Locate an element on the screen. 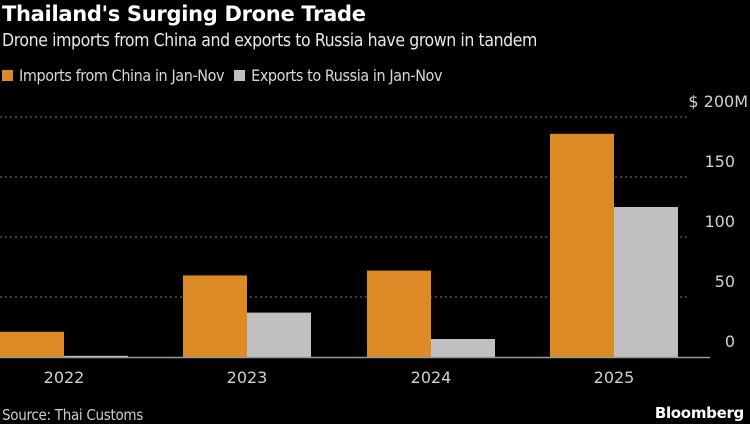 This screenshot has width=750, height=424. bar-exports-2022 is located at coordinates (96, 356).